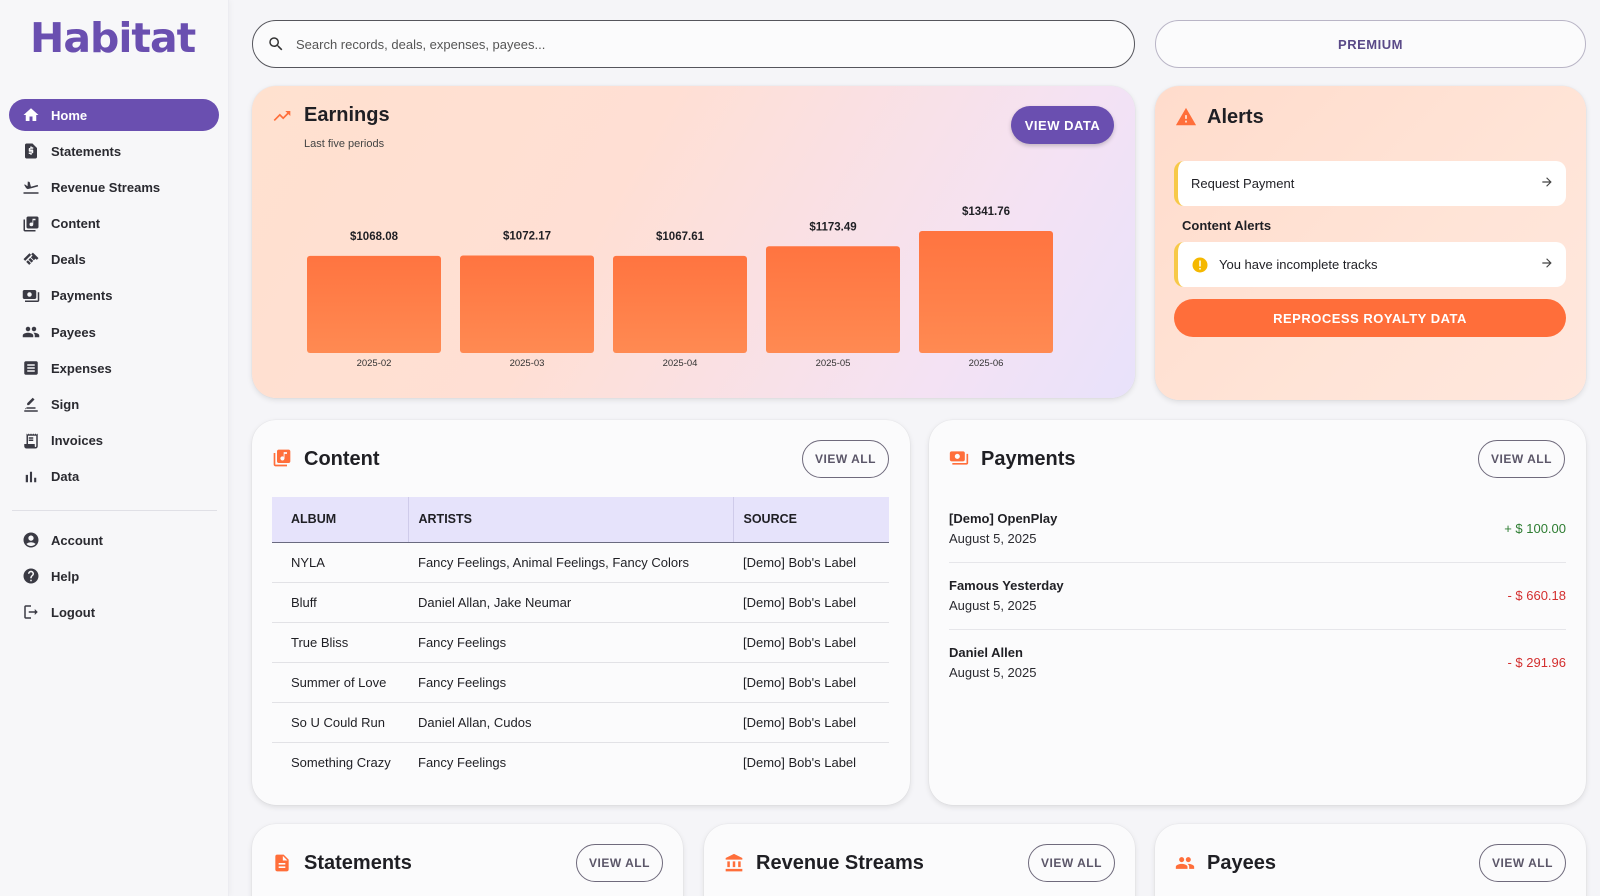 The image size is (1600, 896). I want to click on sidebar-item-deals: Deals, so click(114, 260).